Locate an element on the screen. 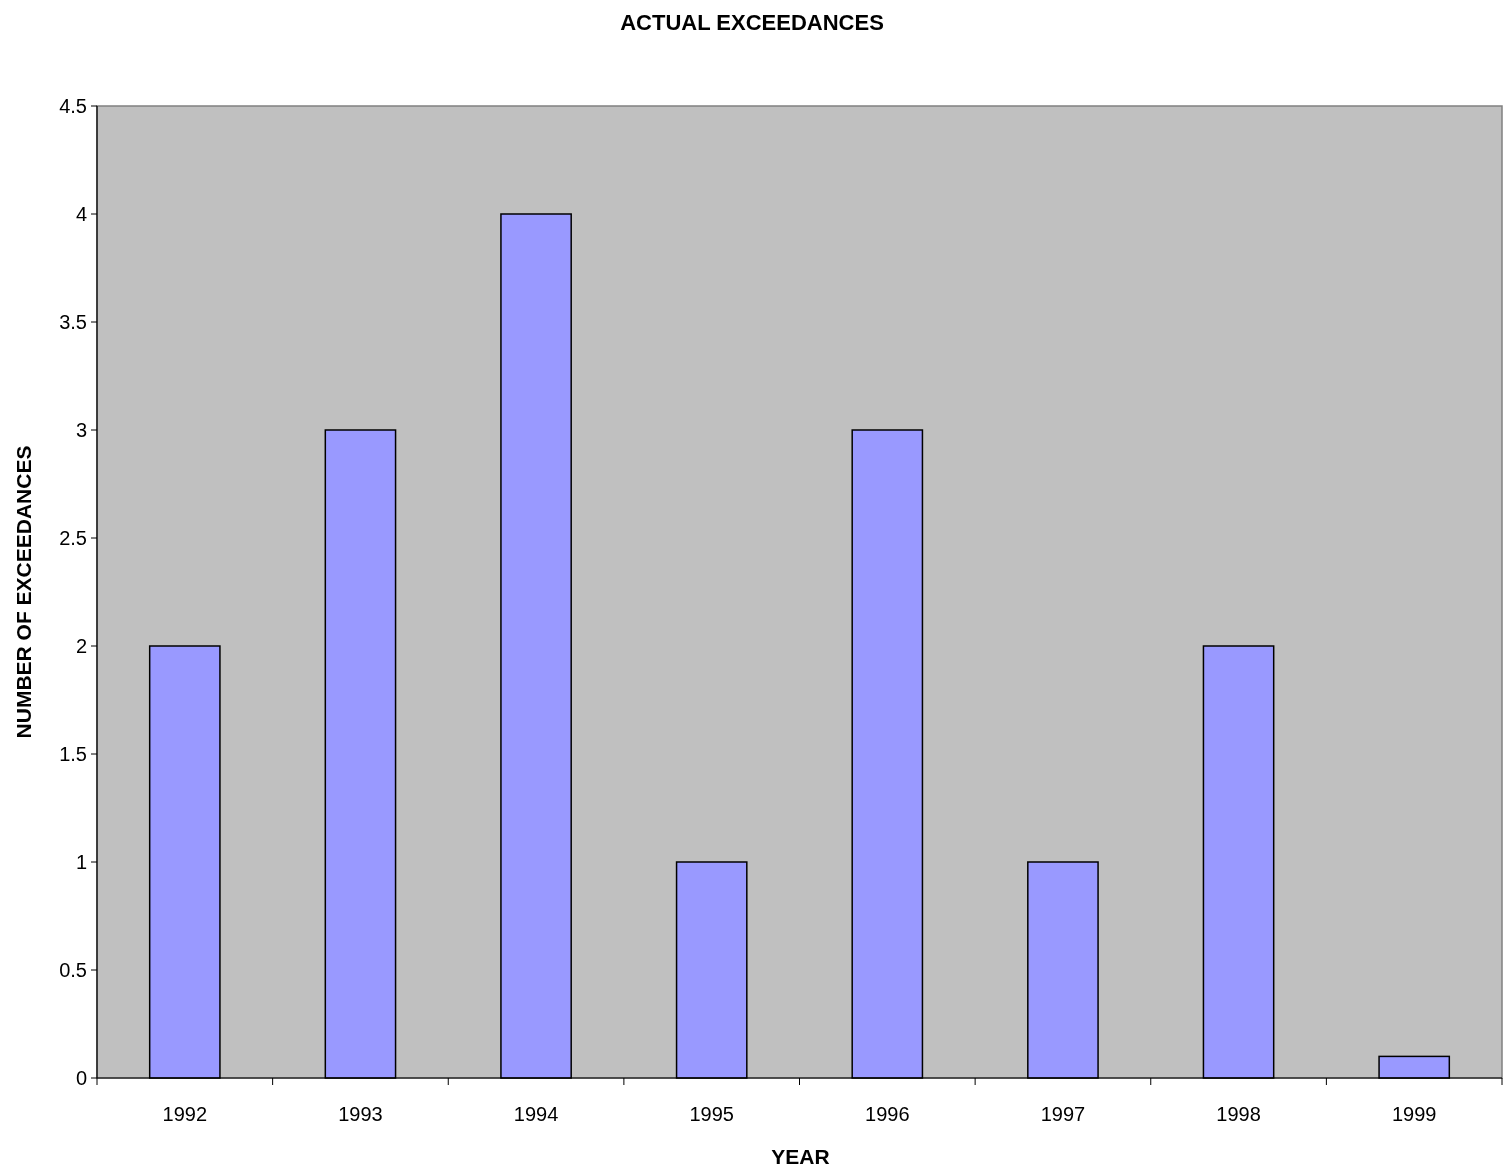 The width and height of the screenshot is (1504, 1170). x-tick-label: 1997 is located at coordinates (1063, 1114).